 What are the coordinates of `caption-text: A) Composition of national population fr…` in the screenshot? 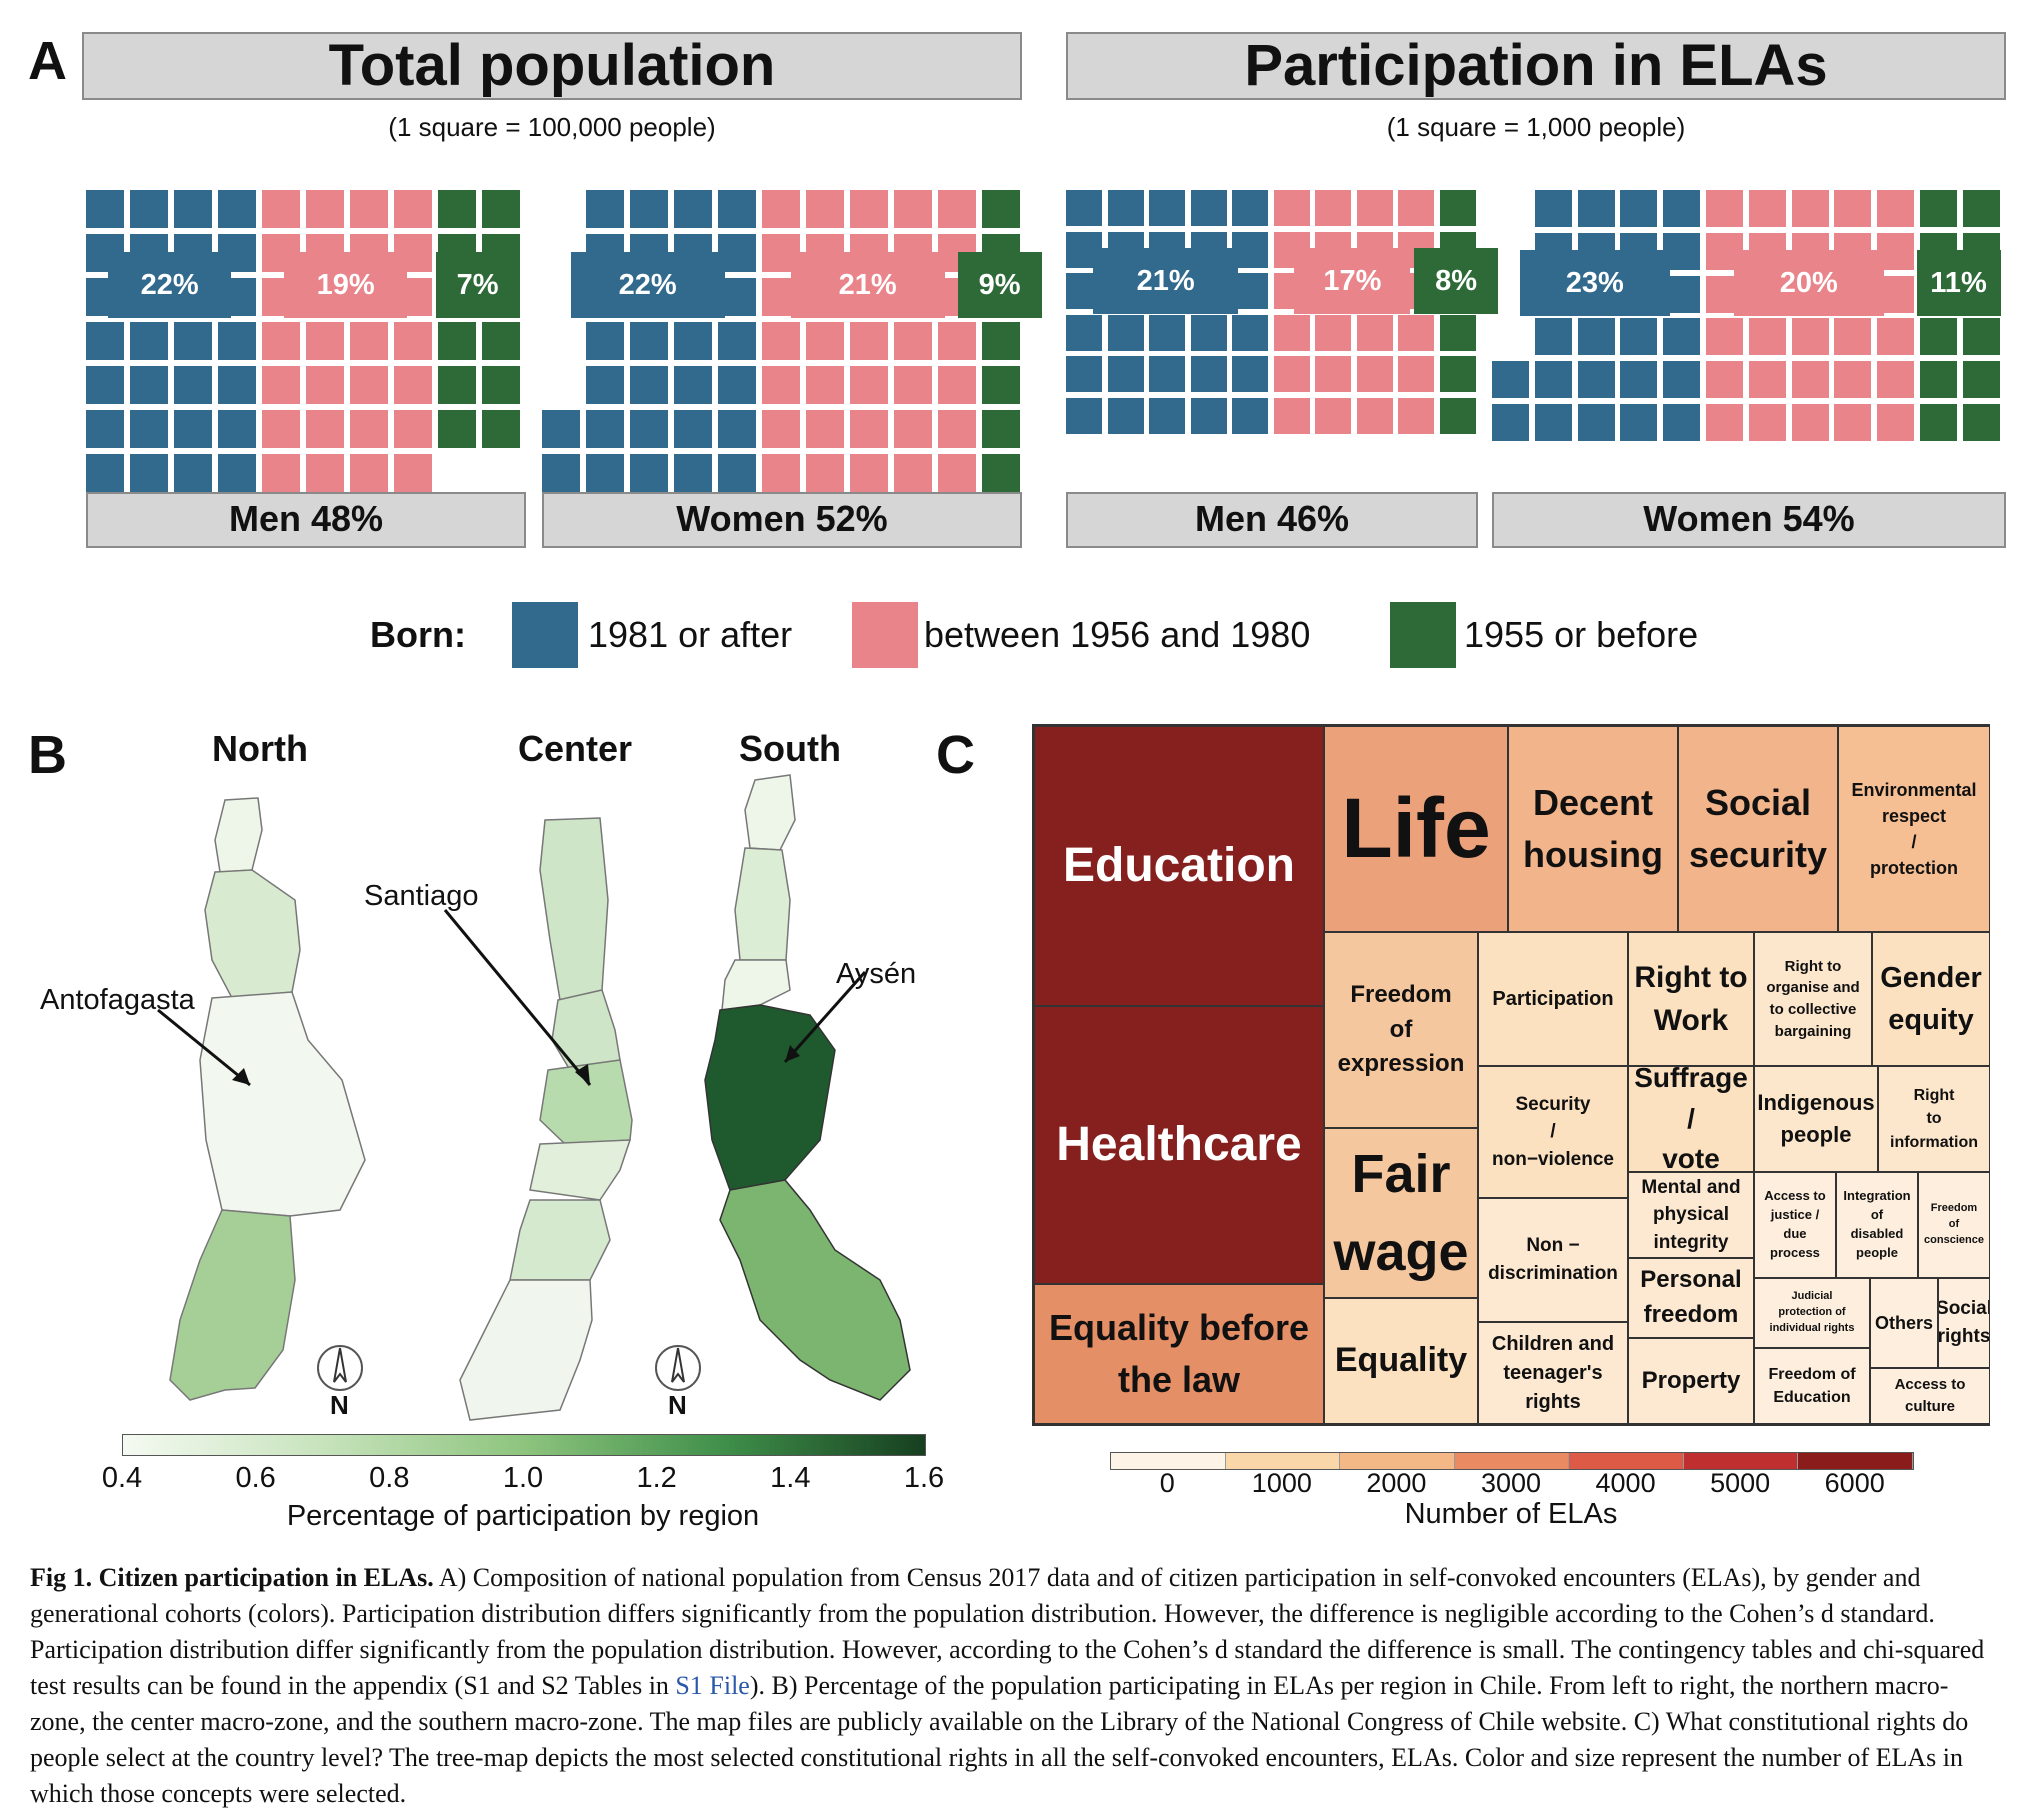 It's located at (1007, 1631).